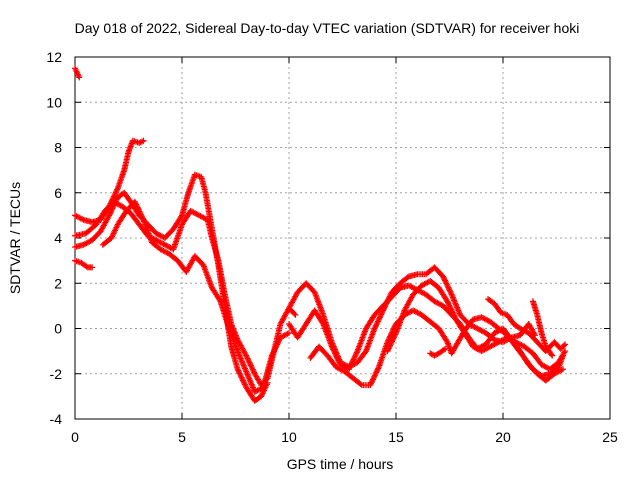 This screenshot has height=480, width=640. Describe the element at coordinates (54, 102) in the screenshot. I see `y-tick-label: 10` at that location.